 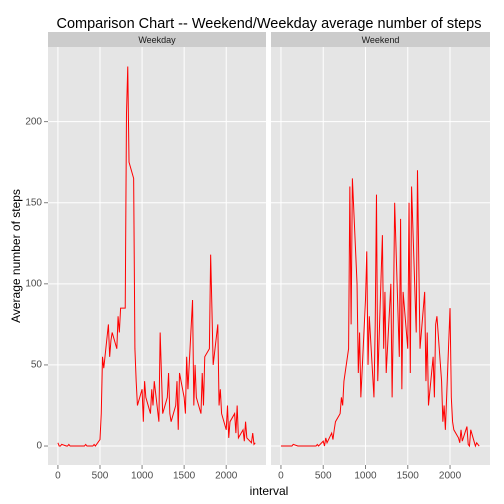 I want to click on y-tick-label: 150, so click(x=33, y=202).